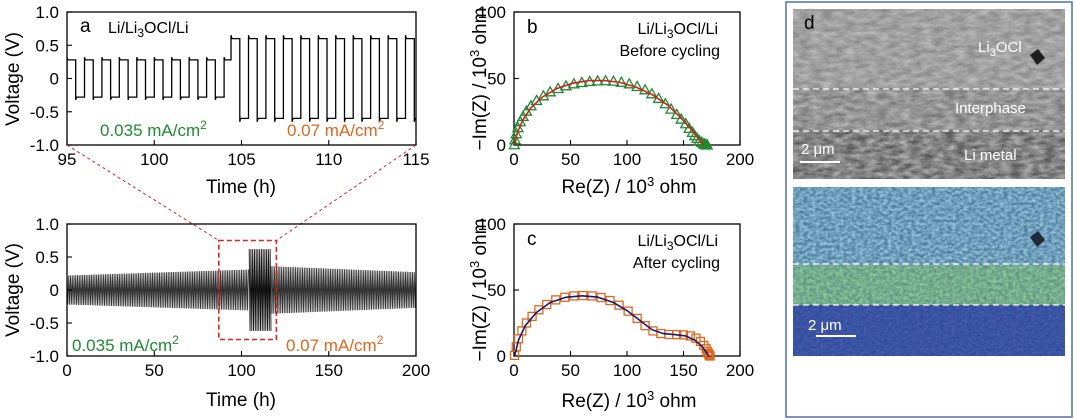  I want to click on voltage-square-wave, so click(241, 78).